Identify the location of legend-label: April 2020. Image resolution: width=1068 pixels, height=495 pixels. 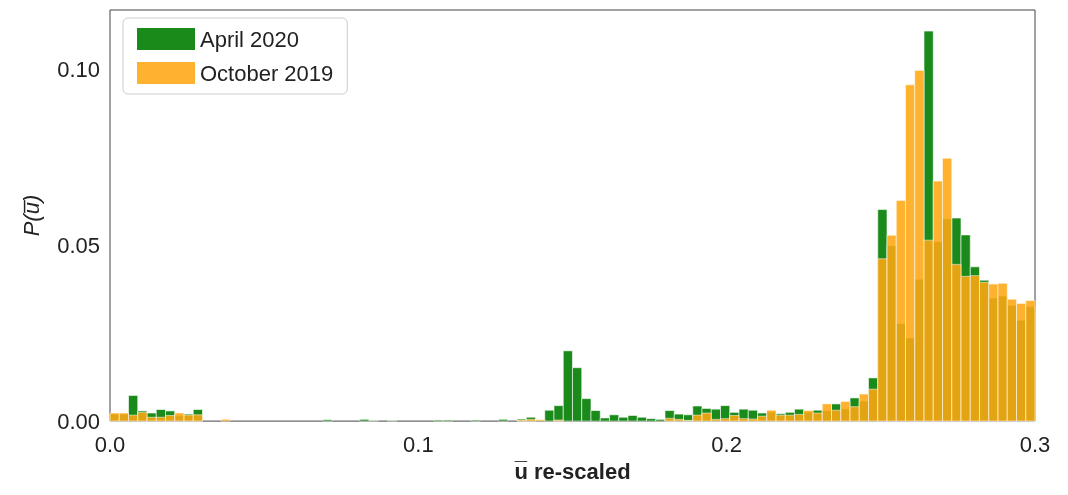
(250, 39).